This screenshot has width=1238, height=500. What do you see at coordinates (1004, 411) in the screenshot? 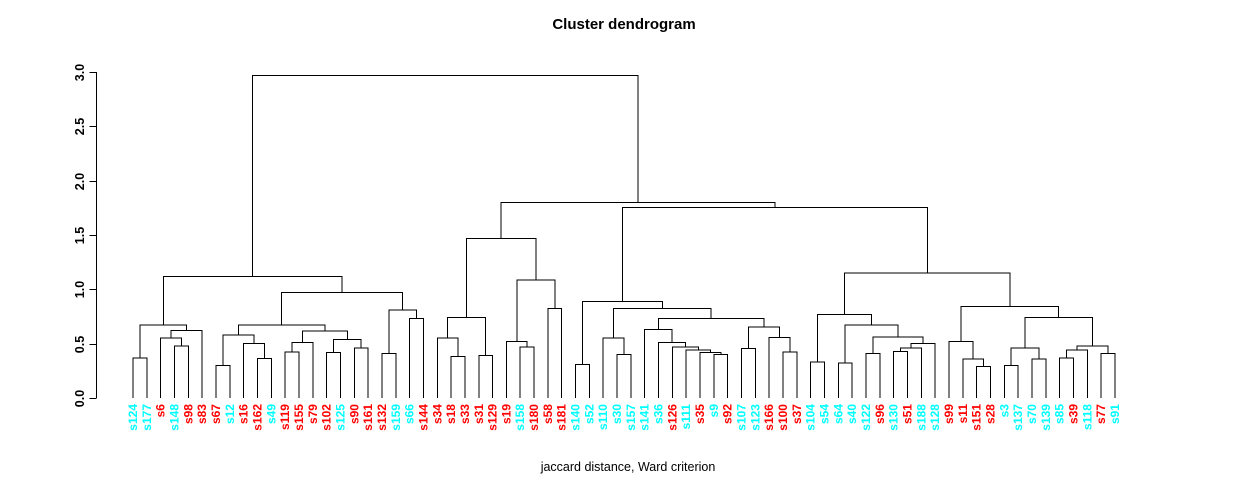
I see `leaf-label: s3` at bounding box center [1004, 411].